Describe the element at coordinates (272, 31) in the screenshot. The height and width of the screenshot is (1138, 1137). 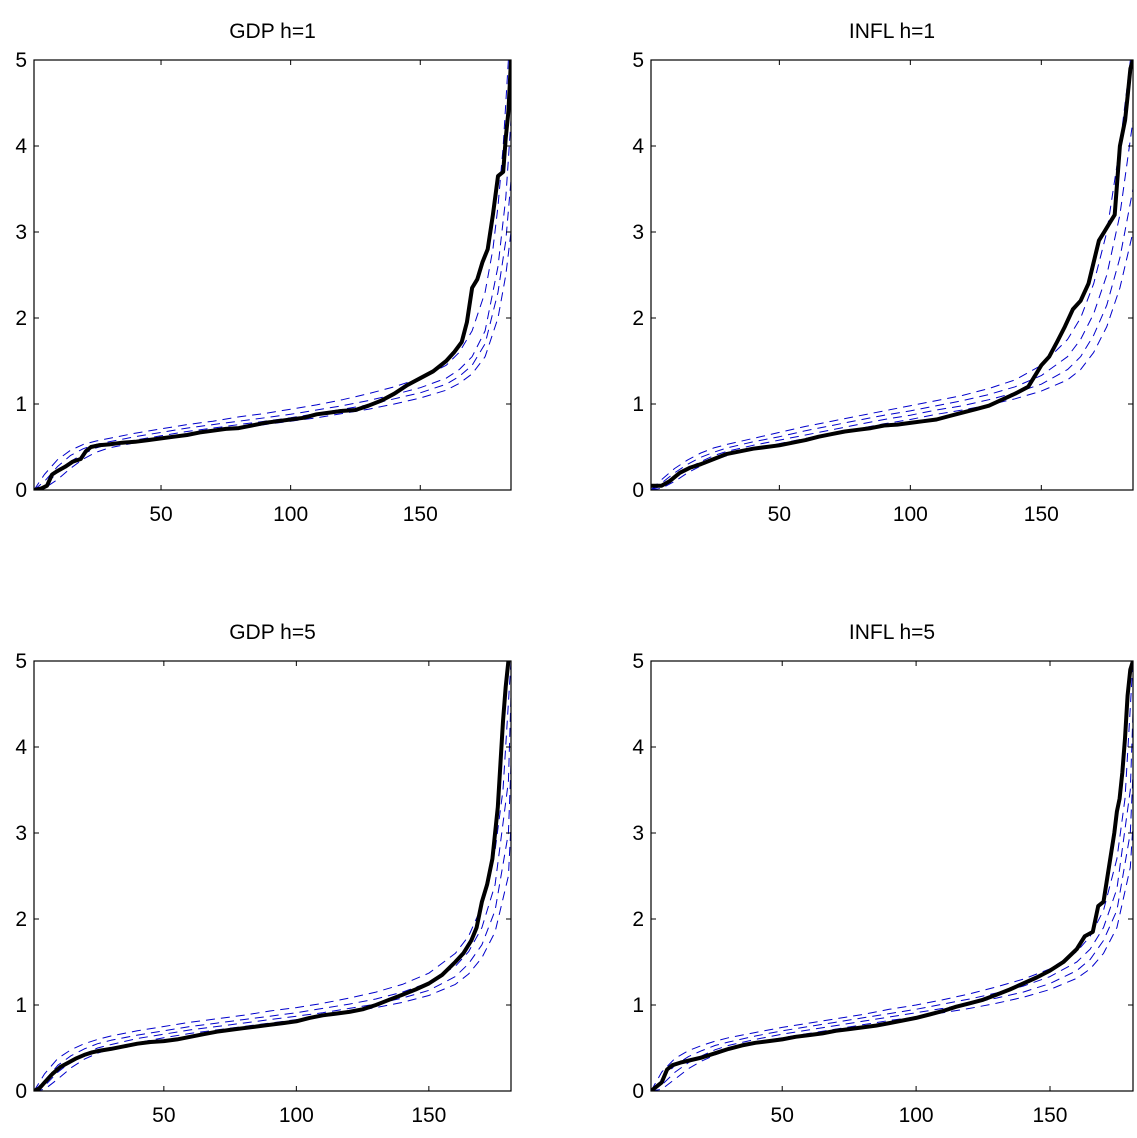
I see `panel-title: GDP h=1` at that location.